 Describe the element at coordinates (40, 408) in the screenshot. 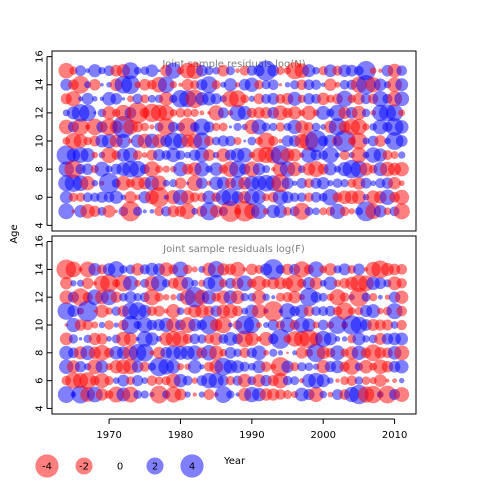

I see `y-tick-label: 4` at that location.